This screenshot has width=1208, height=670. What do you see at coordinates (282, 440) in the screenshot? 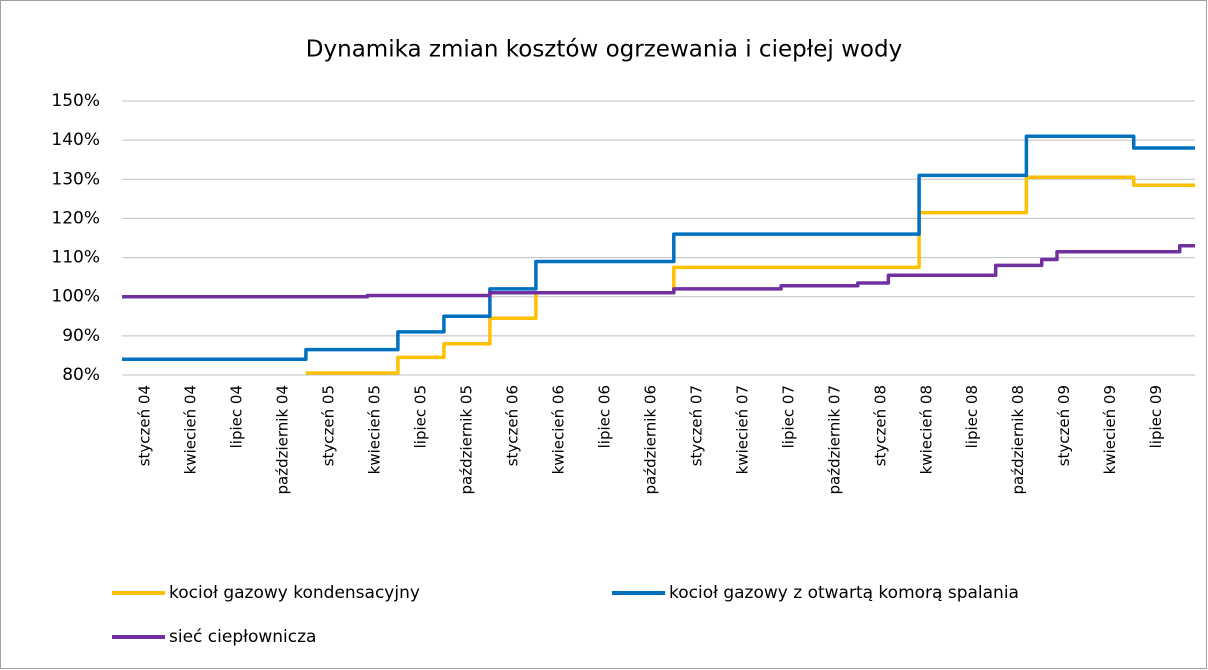
I see `x-tick-label: październik 04` at bounding box center [282, 440].